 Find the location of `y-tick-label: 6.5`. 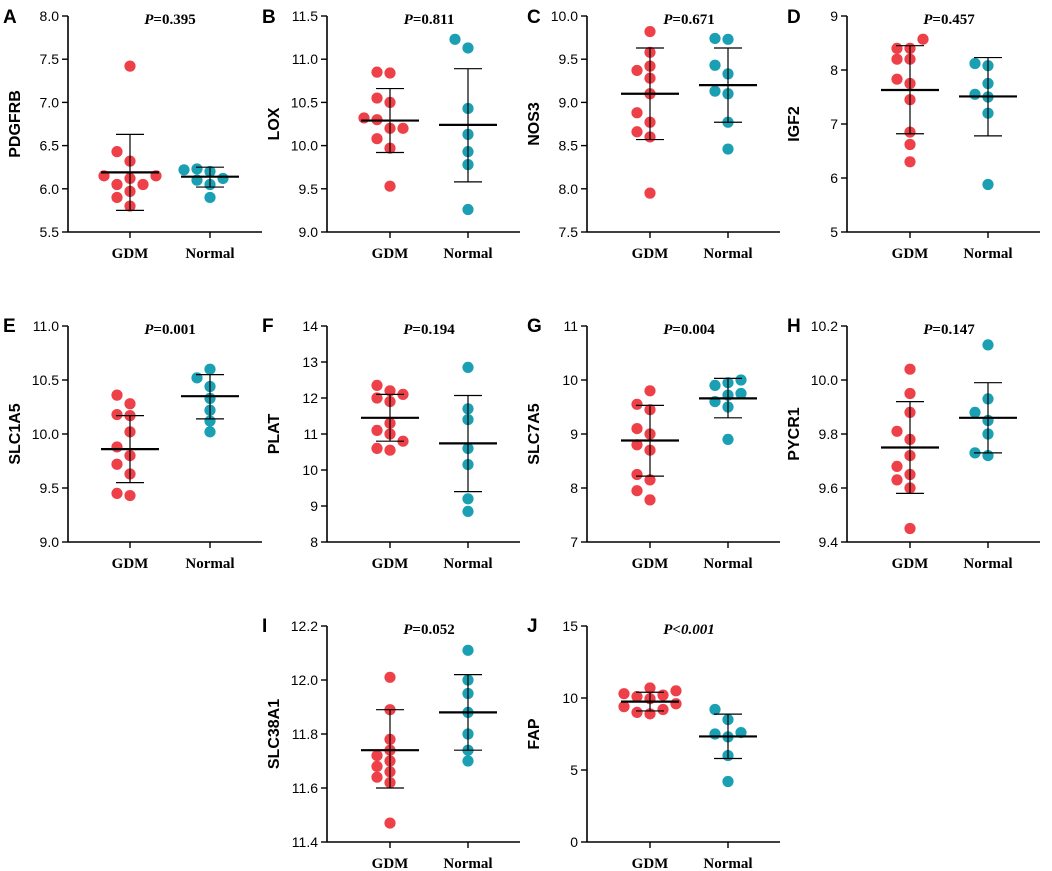

y-tick-label: 6.5 is located at coordinates (50, 146).